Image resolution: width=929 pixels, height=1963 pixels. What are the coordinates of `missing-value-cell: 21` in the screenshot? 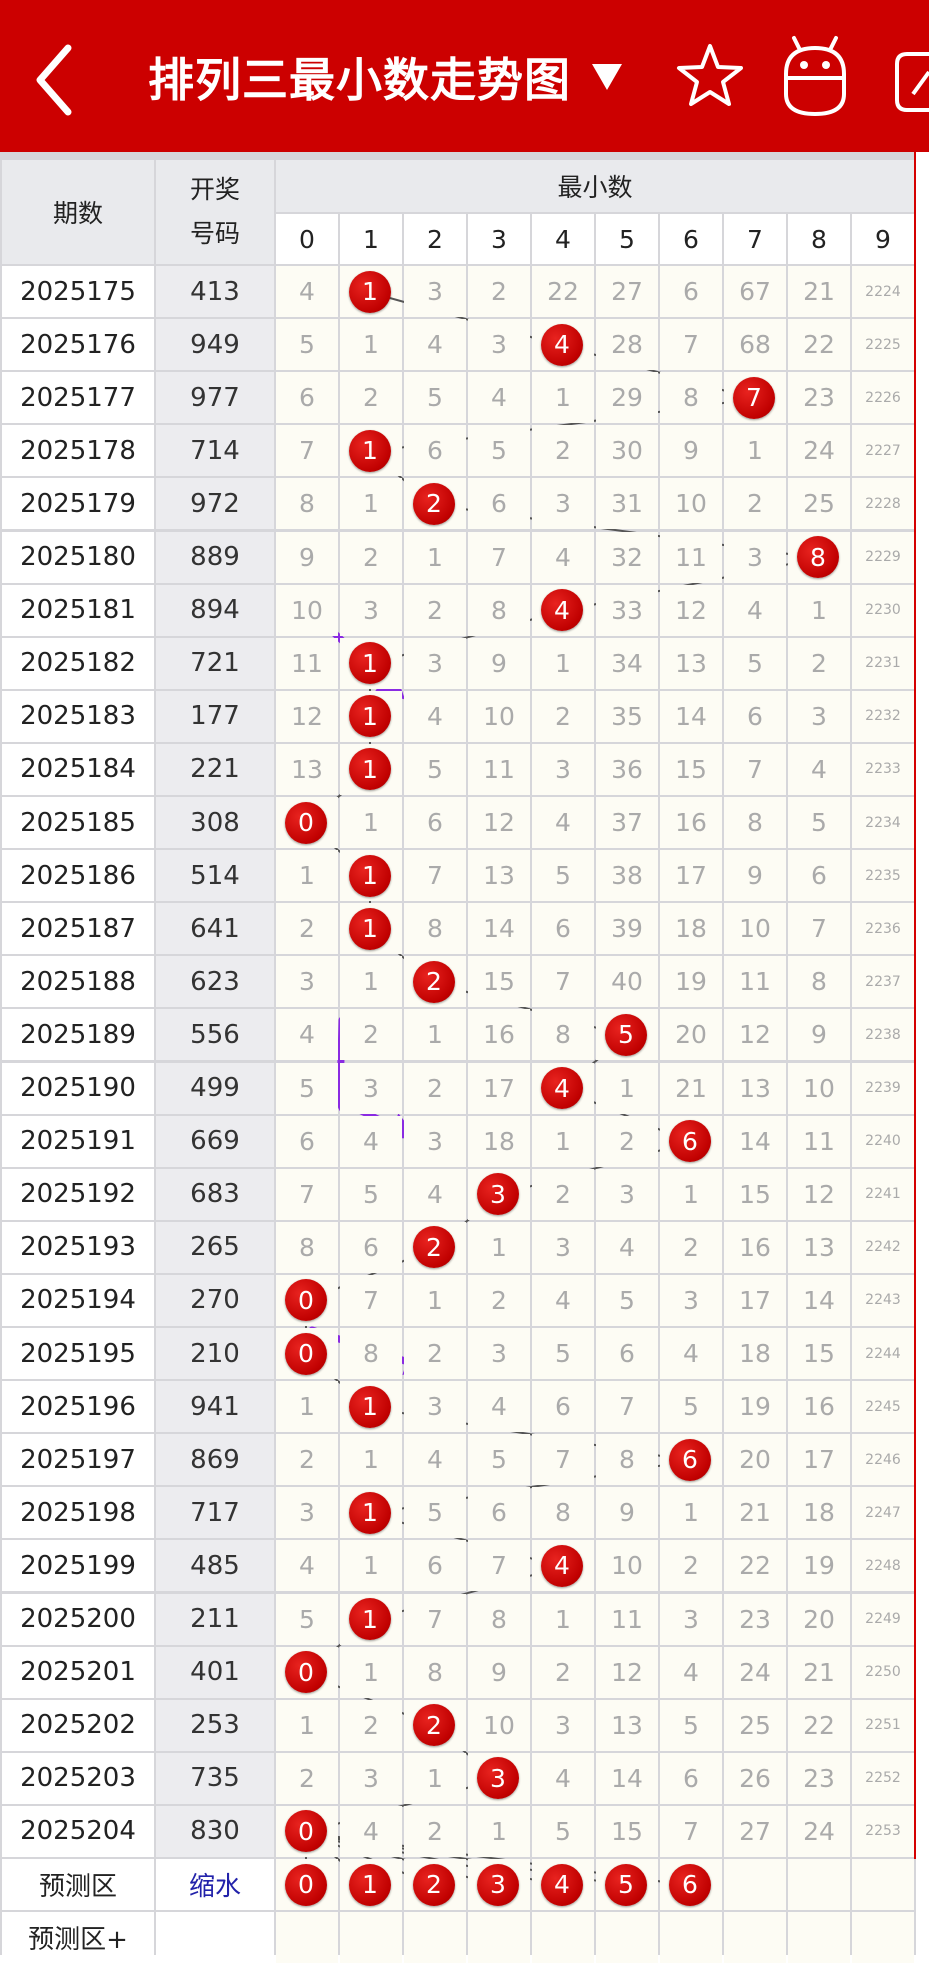 It's located at (819, 1672).